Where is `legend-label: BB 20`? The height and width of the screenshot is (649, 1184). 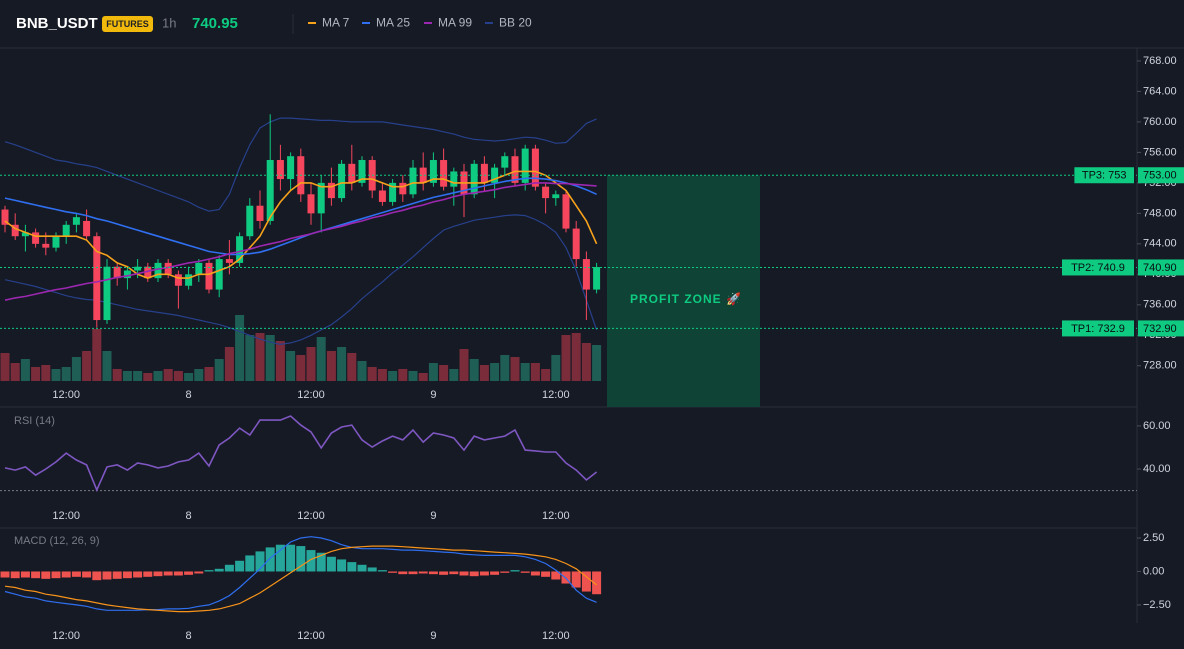 legend-label: BB 20 is located at coordinates (515, 23).